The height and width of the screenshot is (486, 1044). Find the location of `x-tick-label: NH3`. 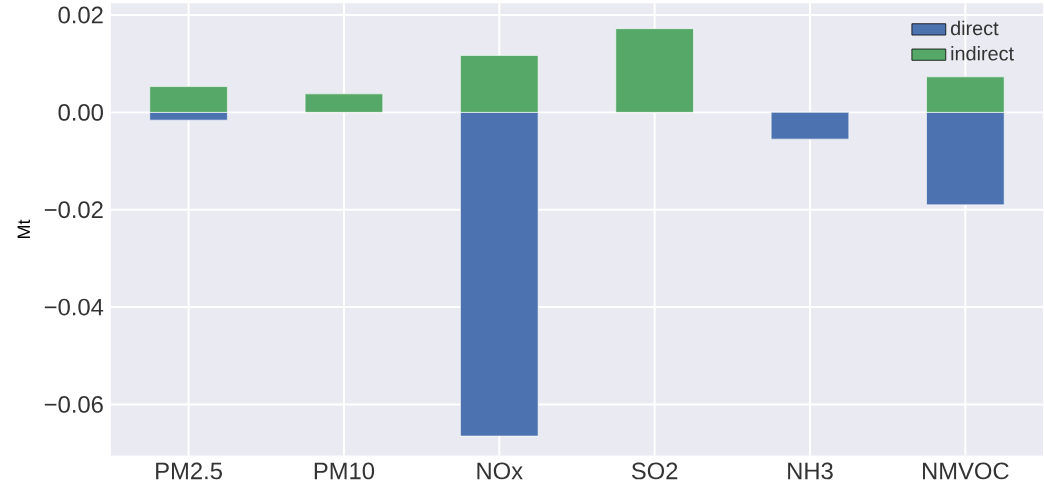

x-tick-label: NH3 is located at coordinates (810, 471).